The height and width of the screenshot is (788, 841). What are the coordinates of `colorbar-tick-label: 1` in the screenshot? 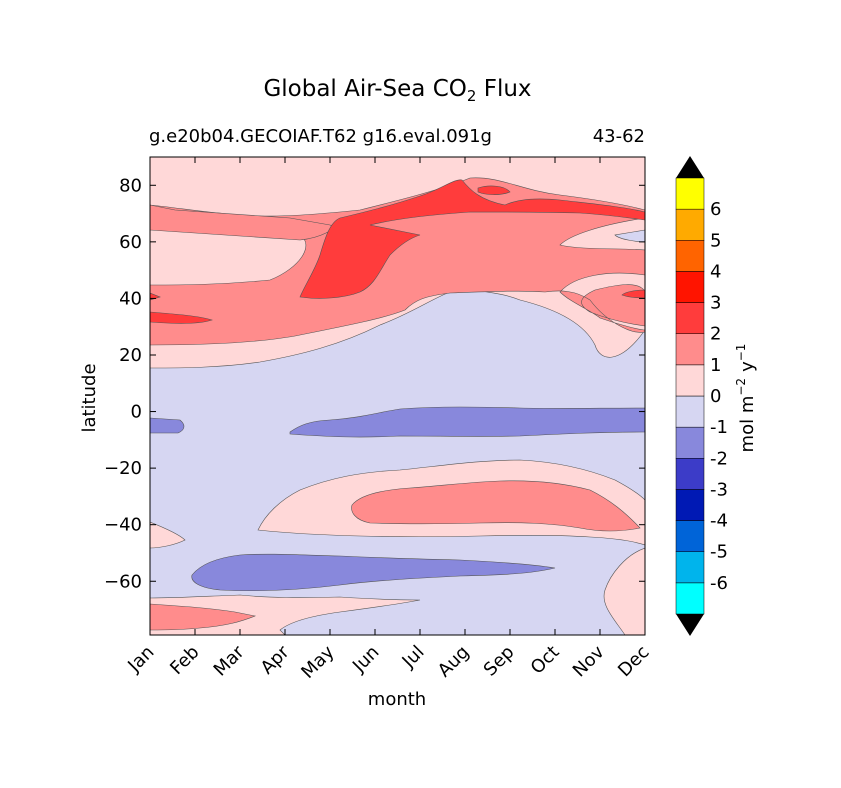 It's located at (715, 365).